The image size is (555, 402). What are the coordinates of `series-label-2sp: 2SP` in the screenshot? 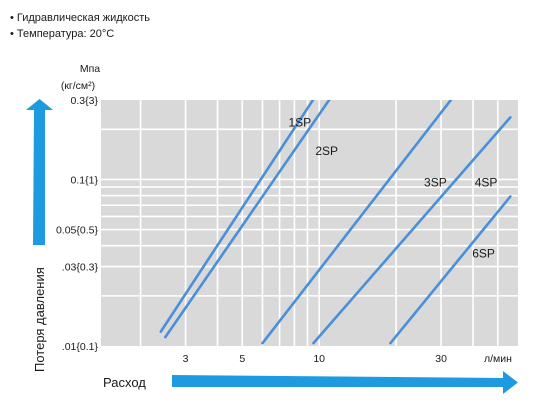 It's located at (326, 151).